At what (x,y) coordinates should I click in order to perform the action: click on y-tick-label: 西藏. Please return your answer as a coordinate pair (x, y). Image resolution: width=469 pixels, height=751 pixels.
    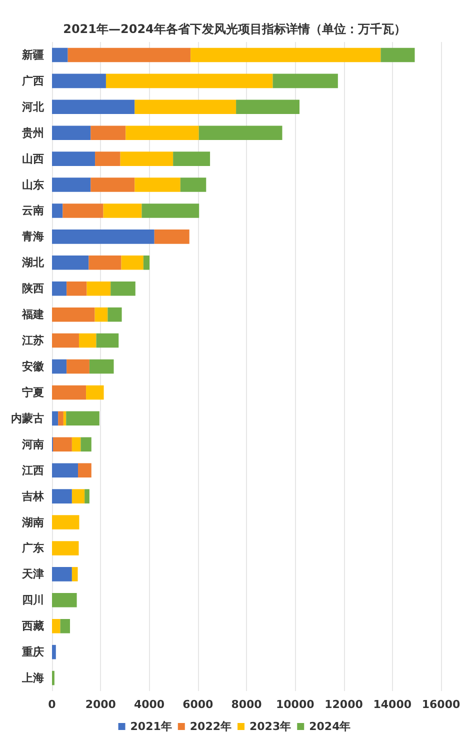
    Looking at the image, I should click on (32, 626).